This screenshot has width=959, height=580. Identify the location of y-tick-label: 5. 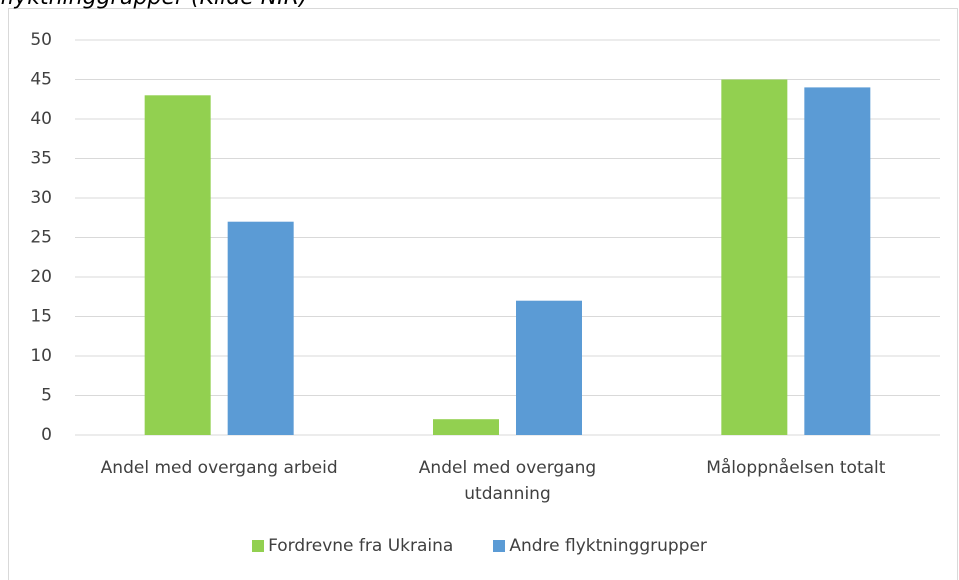
(46, 396).